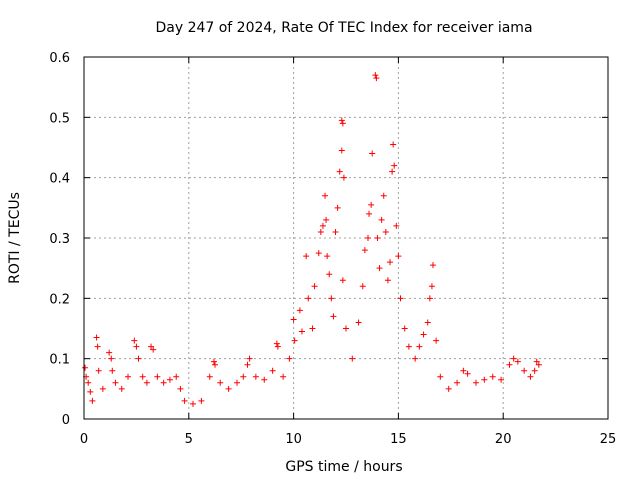 Image resolution: width=640 pixels, height=480 pixels. What do you see at coordinates (66, 420) in the screenshot?
I see `y-tick-label: 0` at bounding box center [66, 420].